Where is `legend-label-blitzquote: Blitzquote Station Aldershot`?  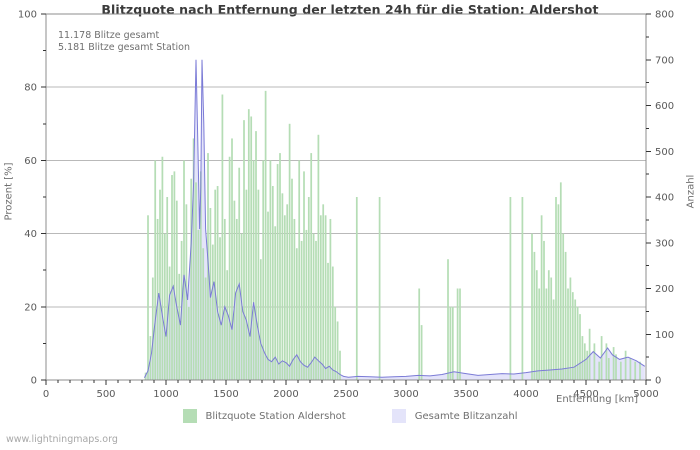 legend-label-blitzquote: Blitzquote Station Aldershot is located at coordinates (275, 416).